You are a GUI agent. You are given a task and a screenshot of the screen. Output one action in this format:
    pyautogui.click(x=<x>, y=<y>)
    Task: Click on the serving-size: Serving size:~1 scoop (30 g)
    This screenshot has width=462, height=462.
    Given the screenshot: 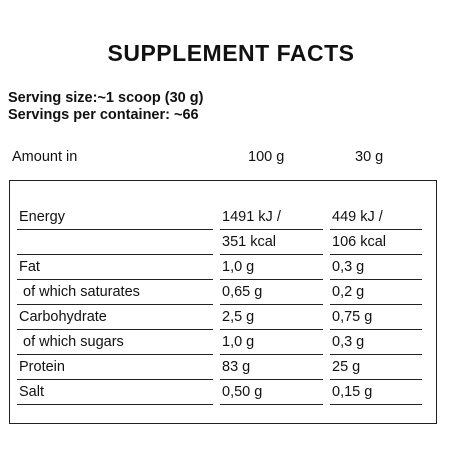 What is the action you would take?
    pyautogui.click(x=106, y=98)
    